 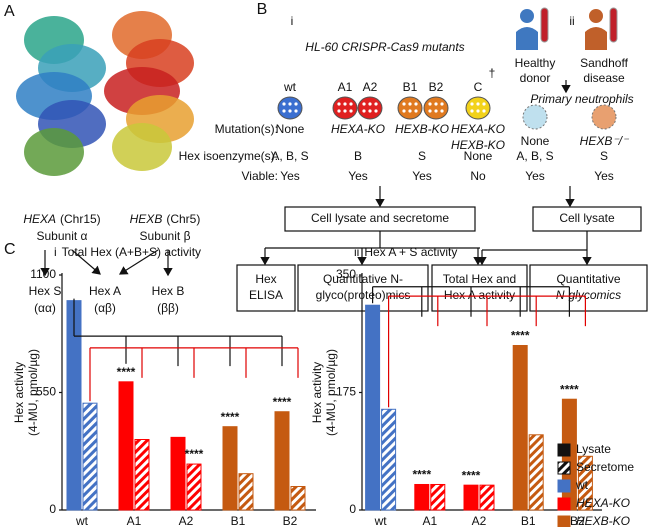 What do you see at coordinates (292, 21) in the screenshot?
I see `part-label: i` at bounding box center [292, 21].